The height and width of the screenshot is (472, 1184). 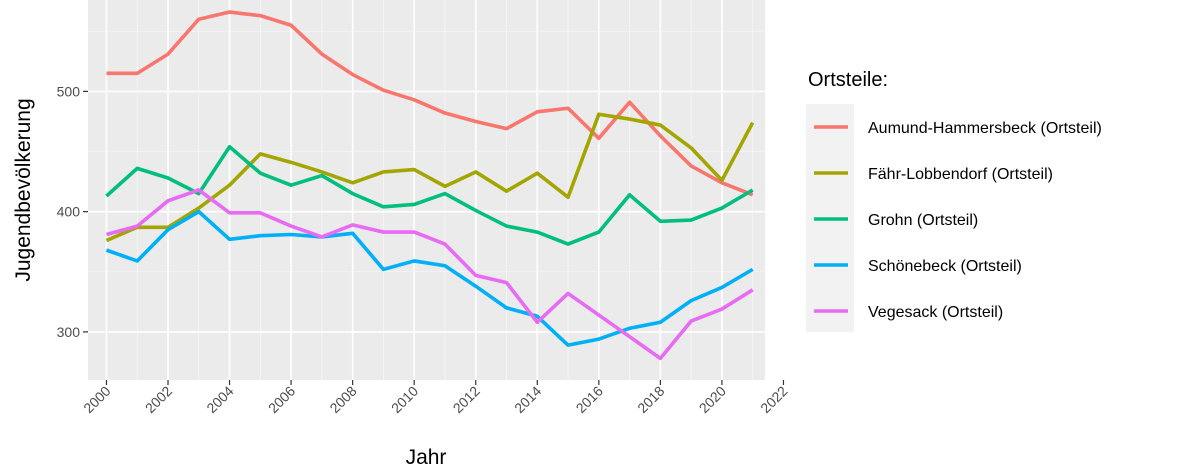 What do you see at coordinates (945, 266) in the screenshot?
I see `legend-label-4: Schönebeck (Ortsteil)` at bounding box center [945, 266].